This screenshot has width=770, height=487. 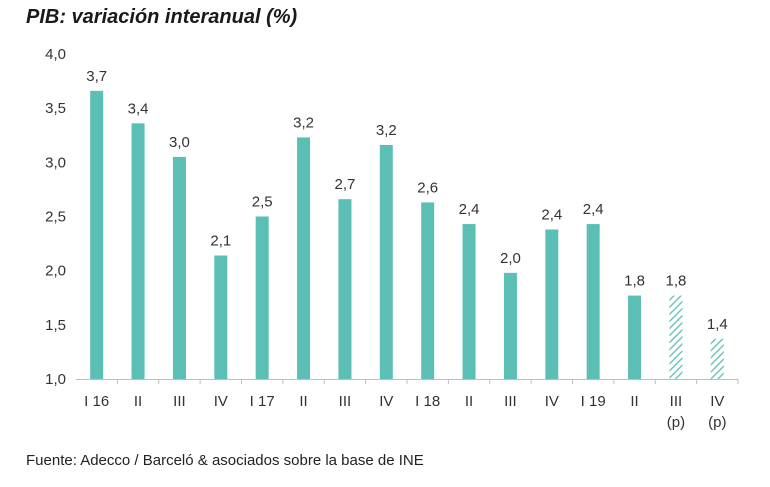 I want to click on y-axis: 1,0 1,5 2,0 2,5 3,0 3,5 4,0, so click(x=55, y=217).